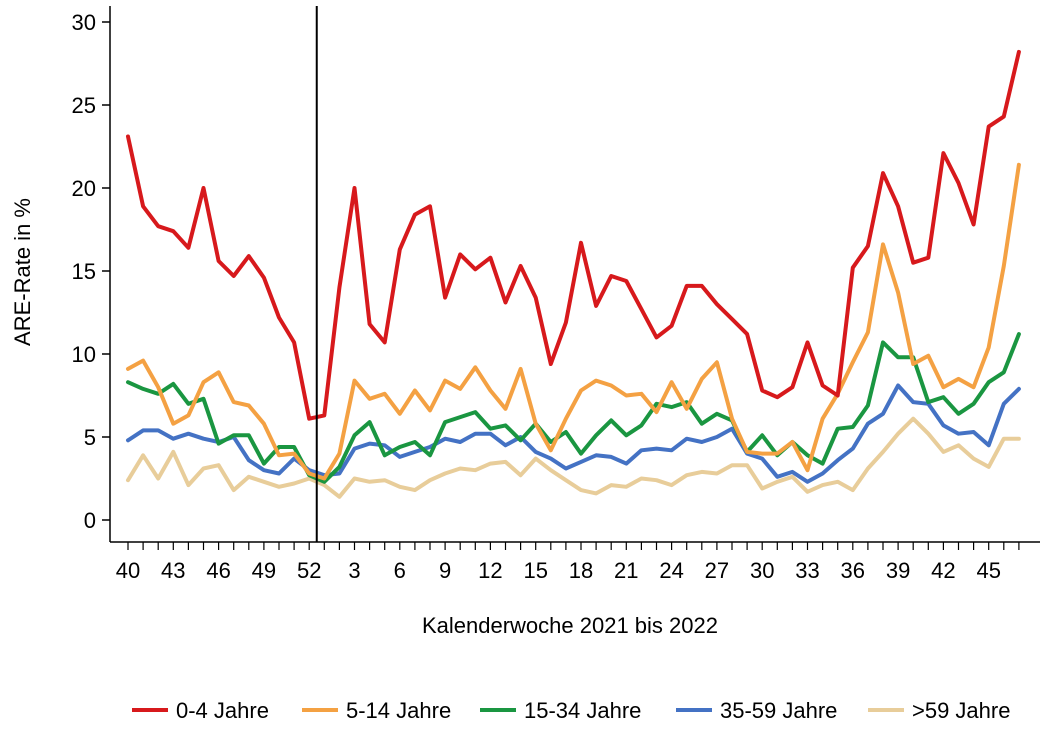 The height and width of the screenshot is (729, 1048). I want to click on y-tick-label: 5, so click(90, 437).